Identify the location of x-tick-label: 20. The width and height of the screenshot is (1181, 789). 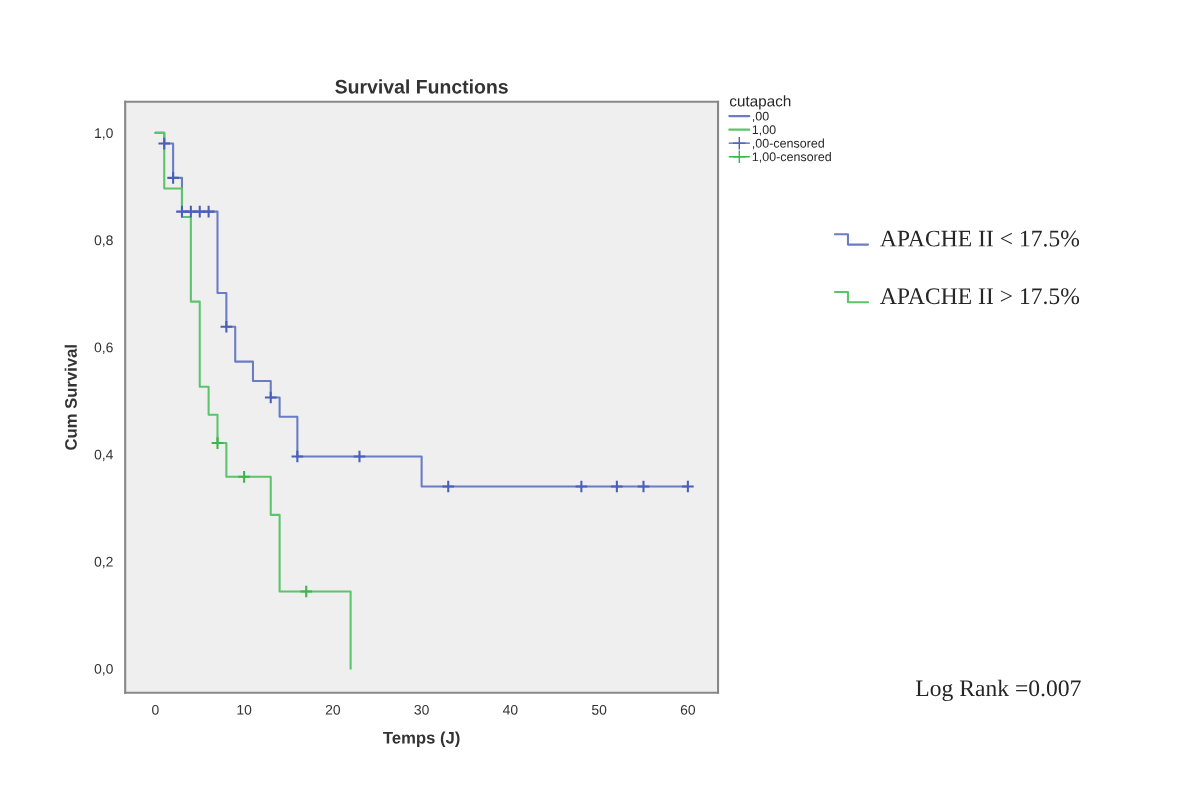
(333, 709).